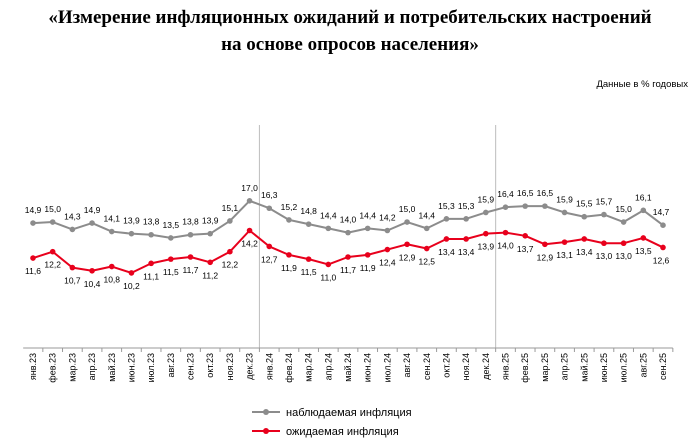 The height and width of the screenshot is (441, 700). Describe the element at coordinates (269, 195) in the screenshot. I see `data-label: 16,3` at that location.